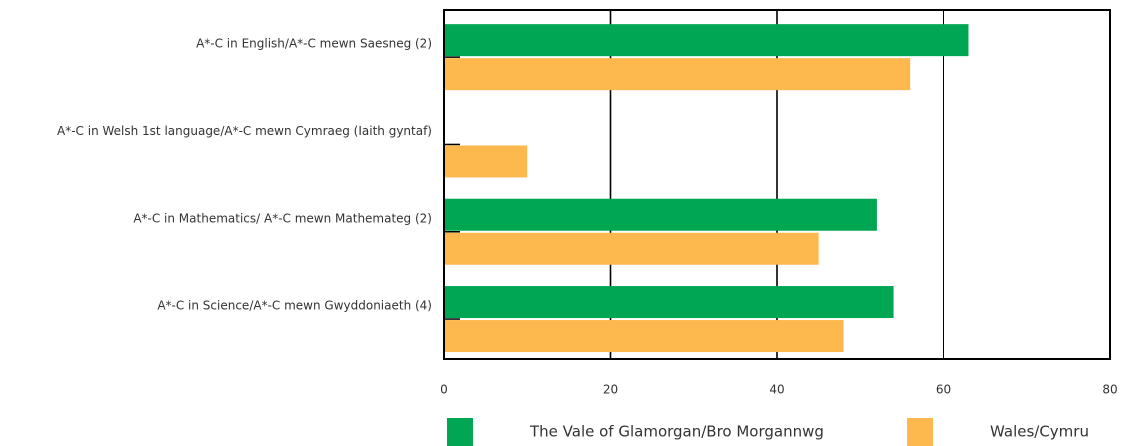  Describe the element at coordinates (610, 390) in the screenshot. I see `x-tick-label: 20` at that location.